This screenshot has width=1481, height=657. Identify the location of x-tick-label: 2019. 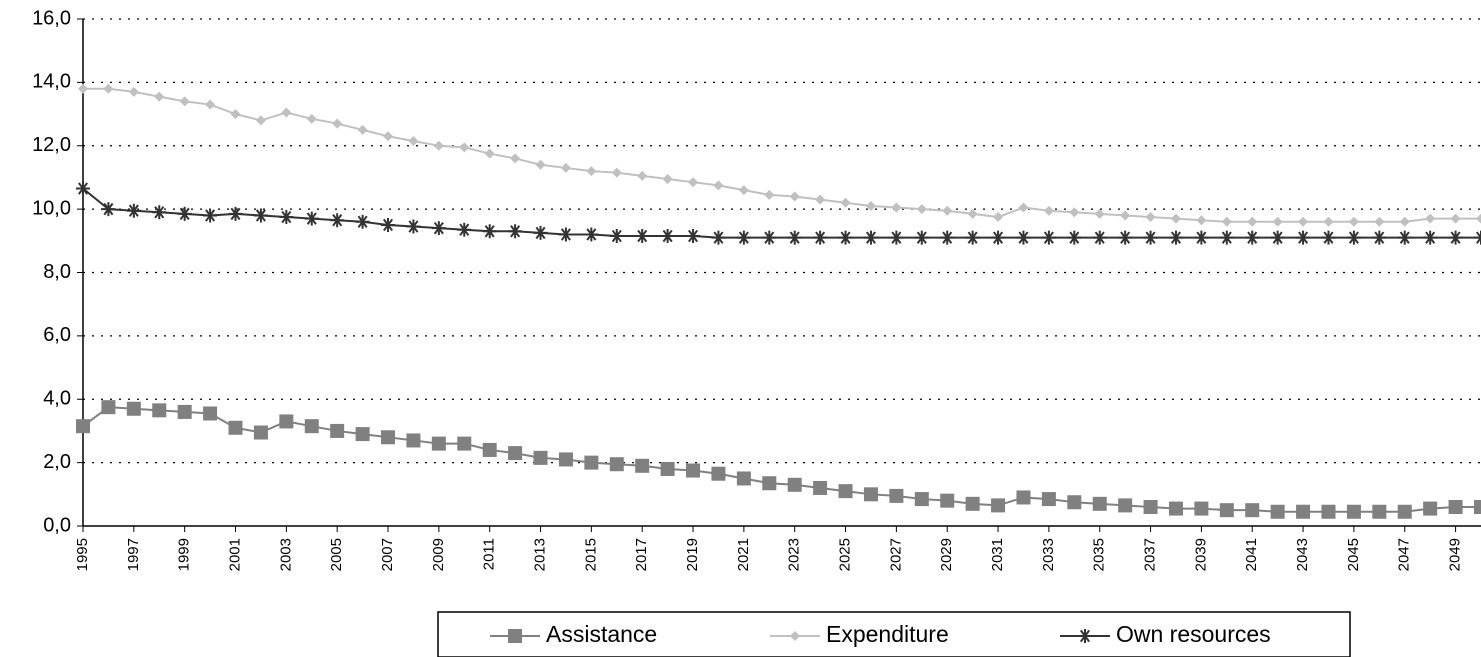
(692, 554).